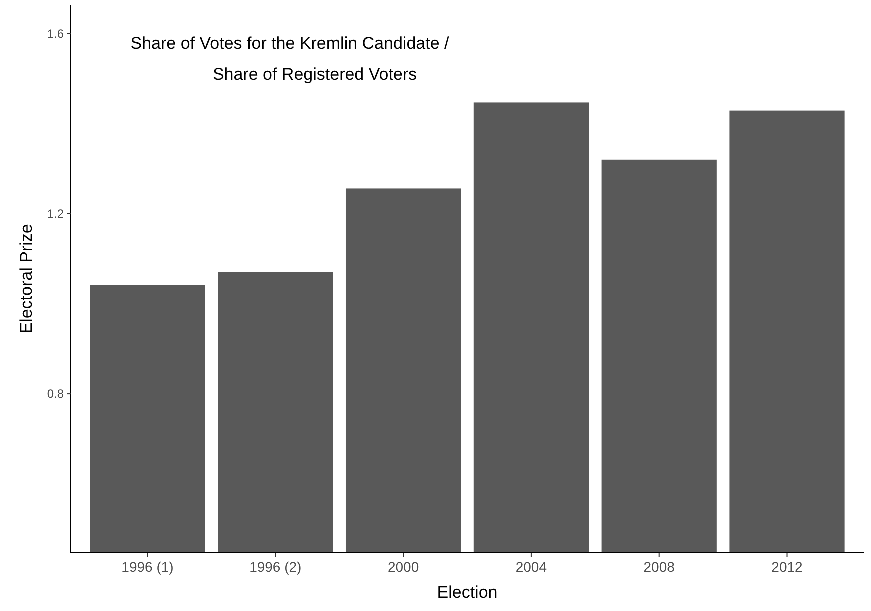 The height and width of the screenshot is (611, 871). What do you see at coordinates (55, 394) in the screenshot?
I see `y-tick-label: 0.8` at bounding box center [55, 394].